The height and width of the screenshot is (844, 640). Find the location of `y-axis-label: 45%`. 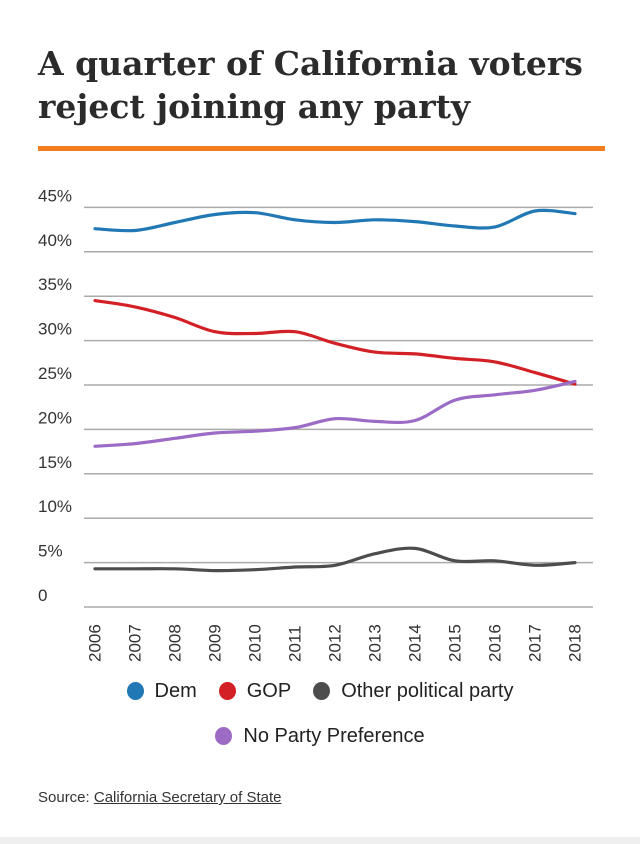

y-axis-label: 45% is located at coordinates (55, 195).